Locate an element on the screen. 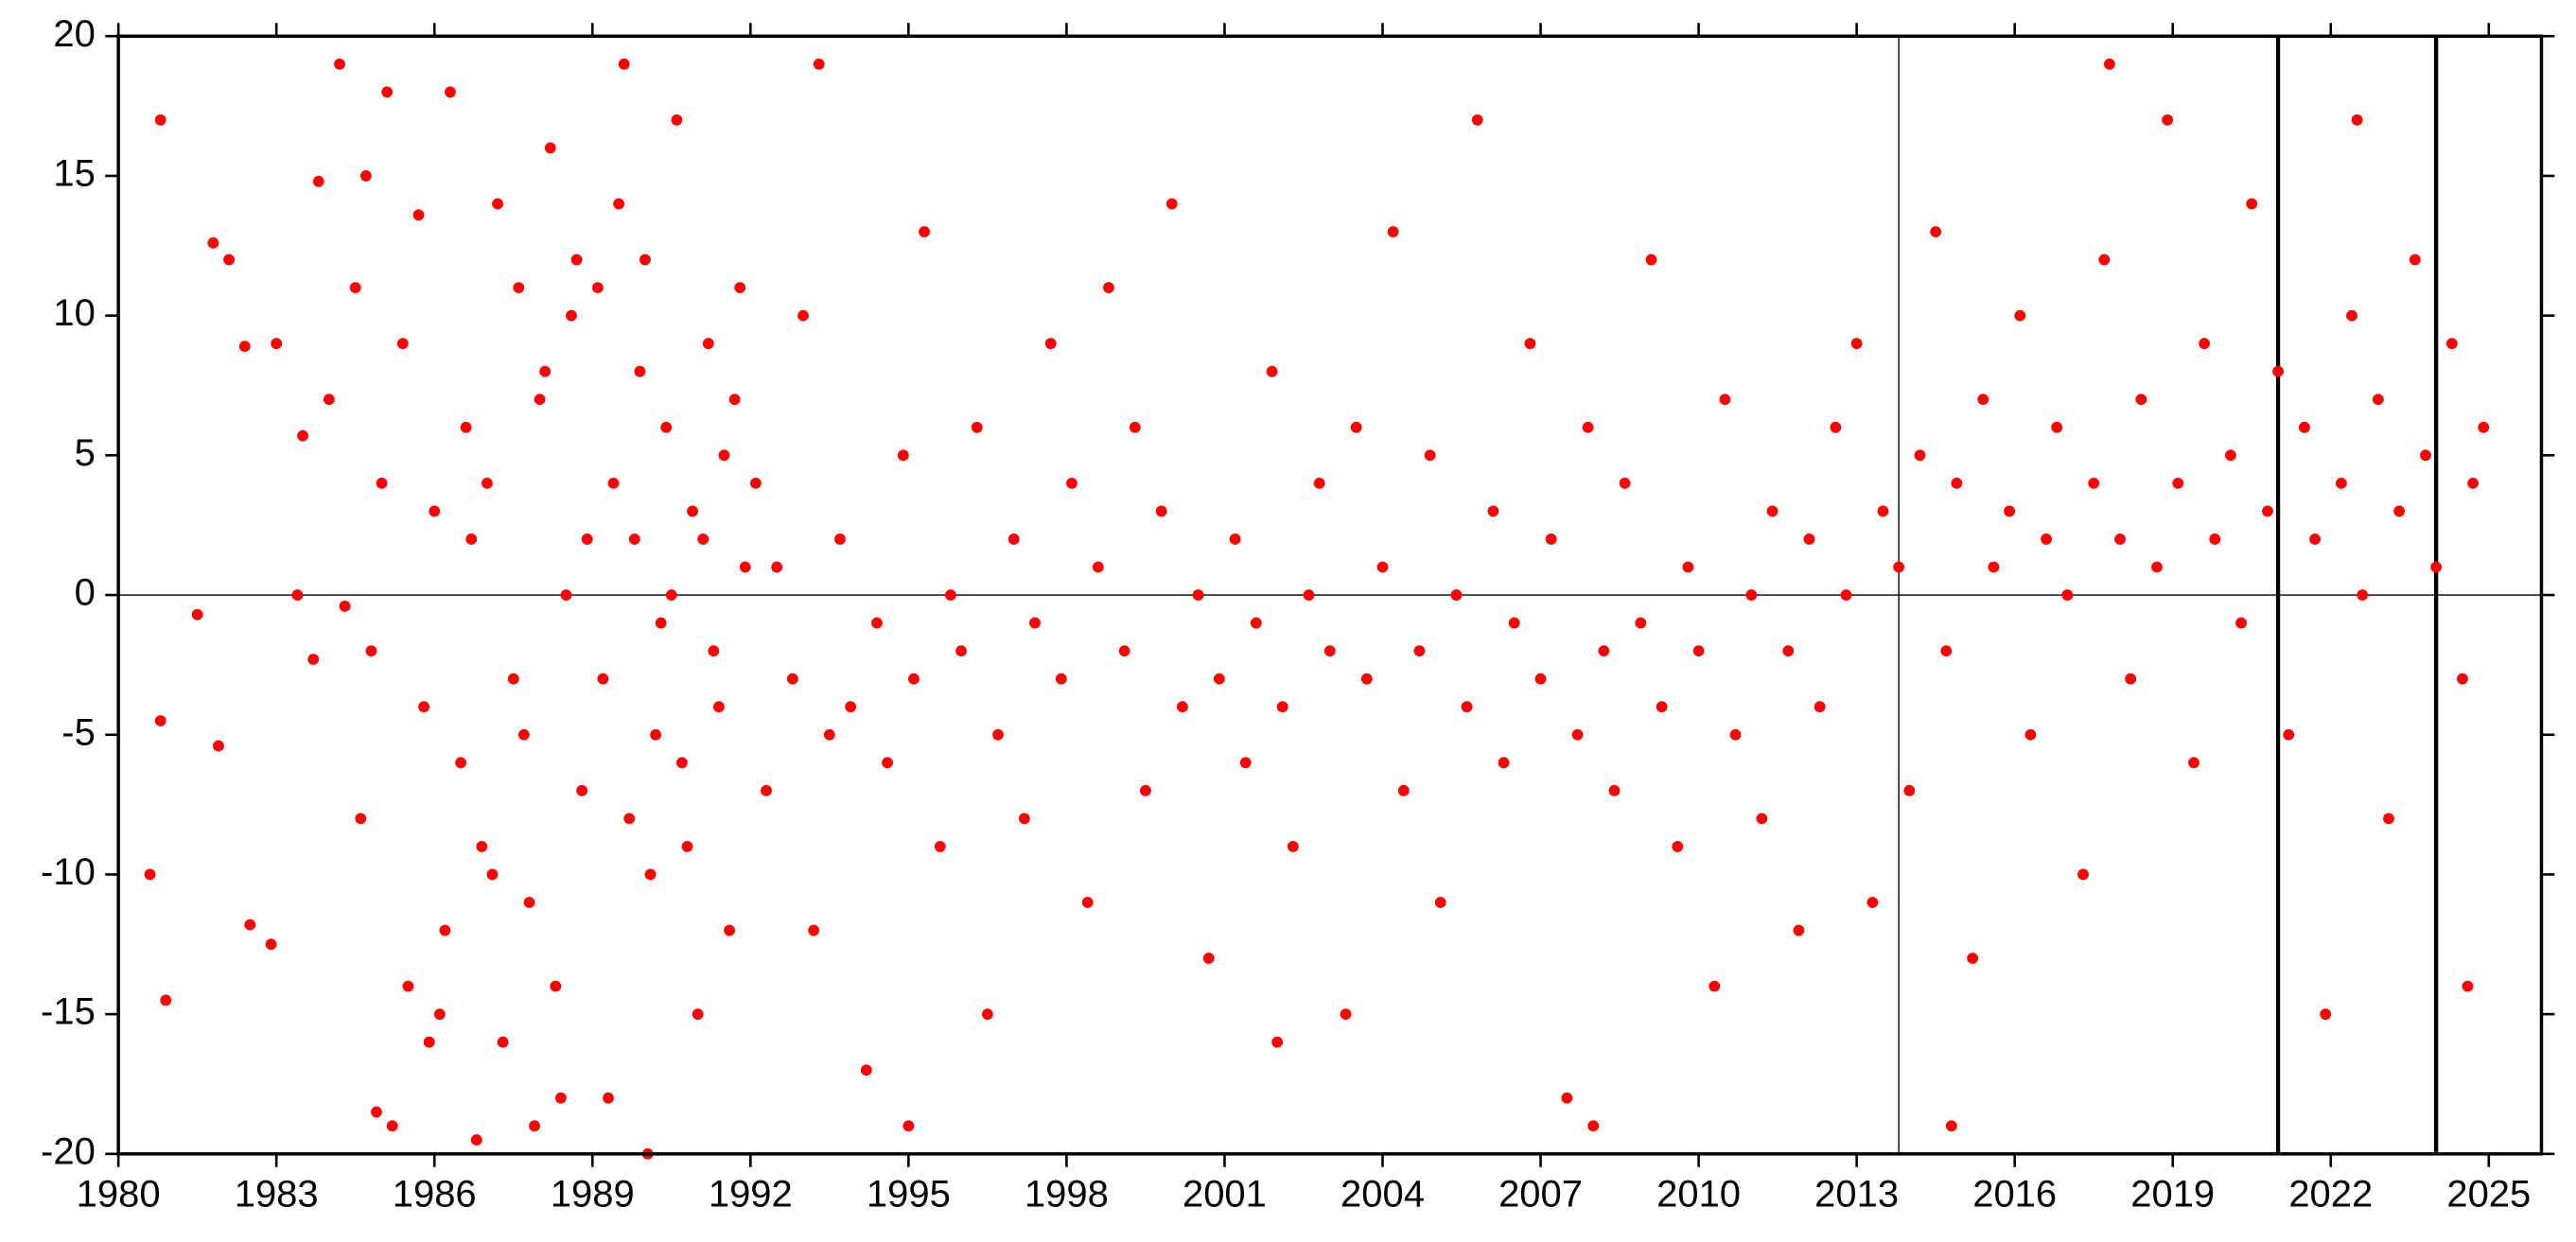 The height and width of the screenshot is (1242, 2576). x-tick-label: 2001 is located at coordinates (1225, 1195).